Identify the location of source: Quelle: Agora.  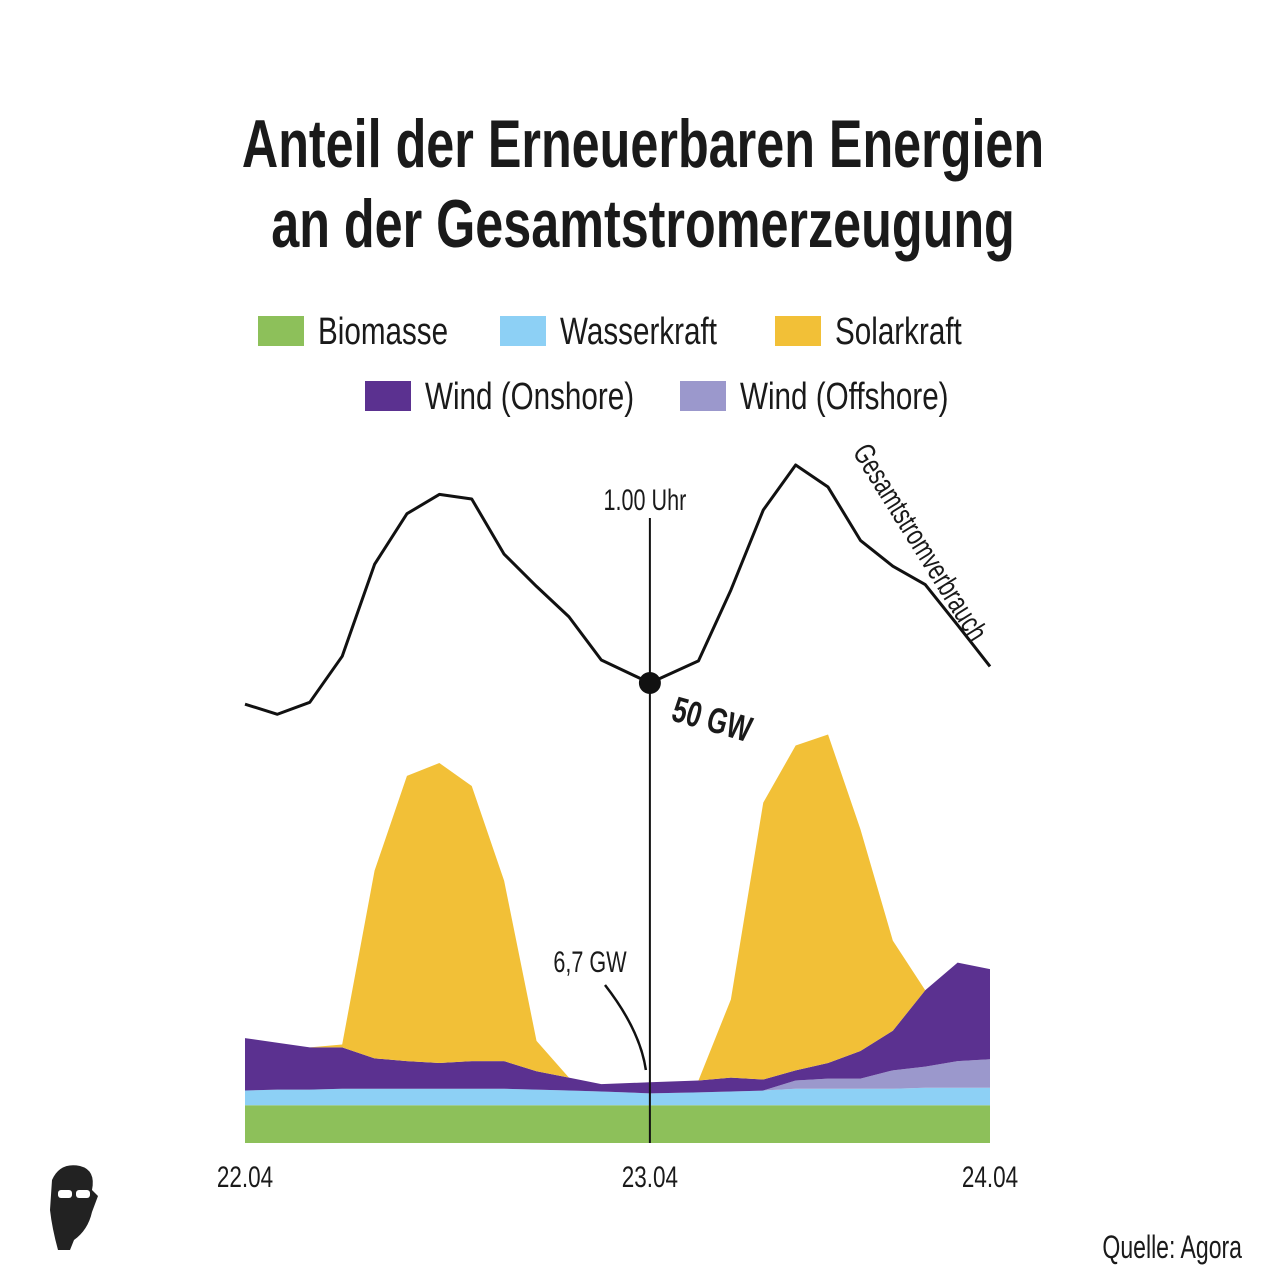
(1172, 1247).